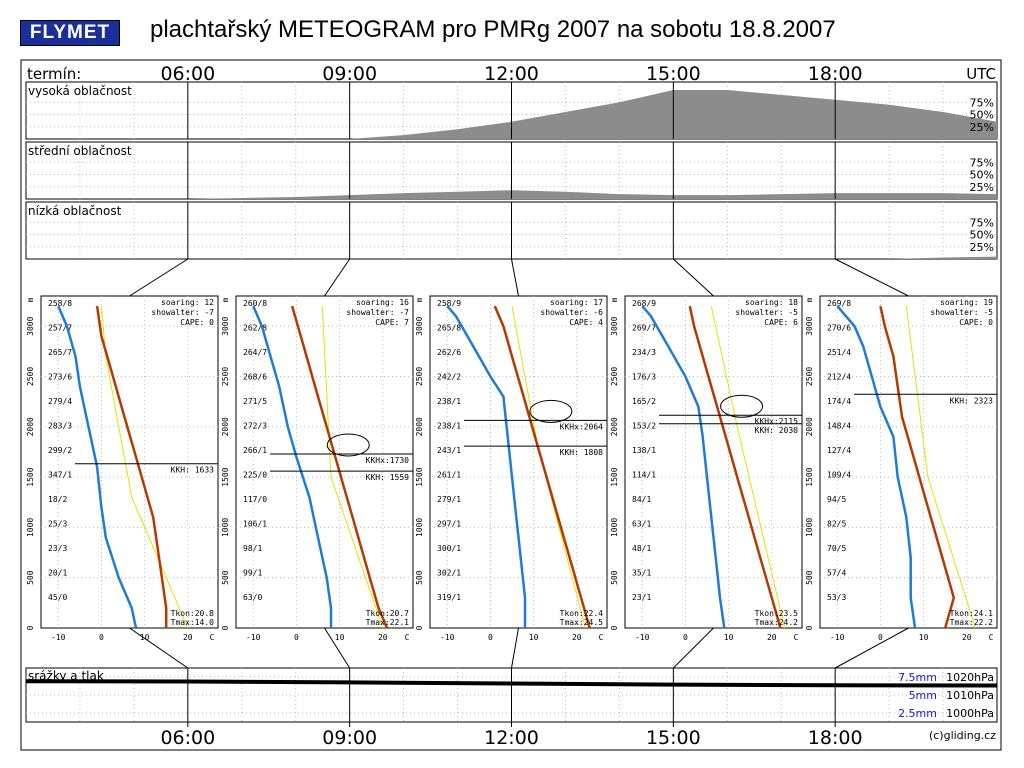 The width and height of the screenshot is (1024, 768). I want to click on wind-label: 243/1, so click(449, 450).